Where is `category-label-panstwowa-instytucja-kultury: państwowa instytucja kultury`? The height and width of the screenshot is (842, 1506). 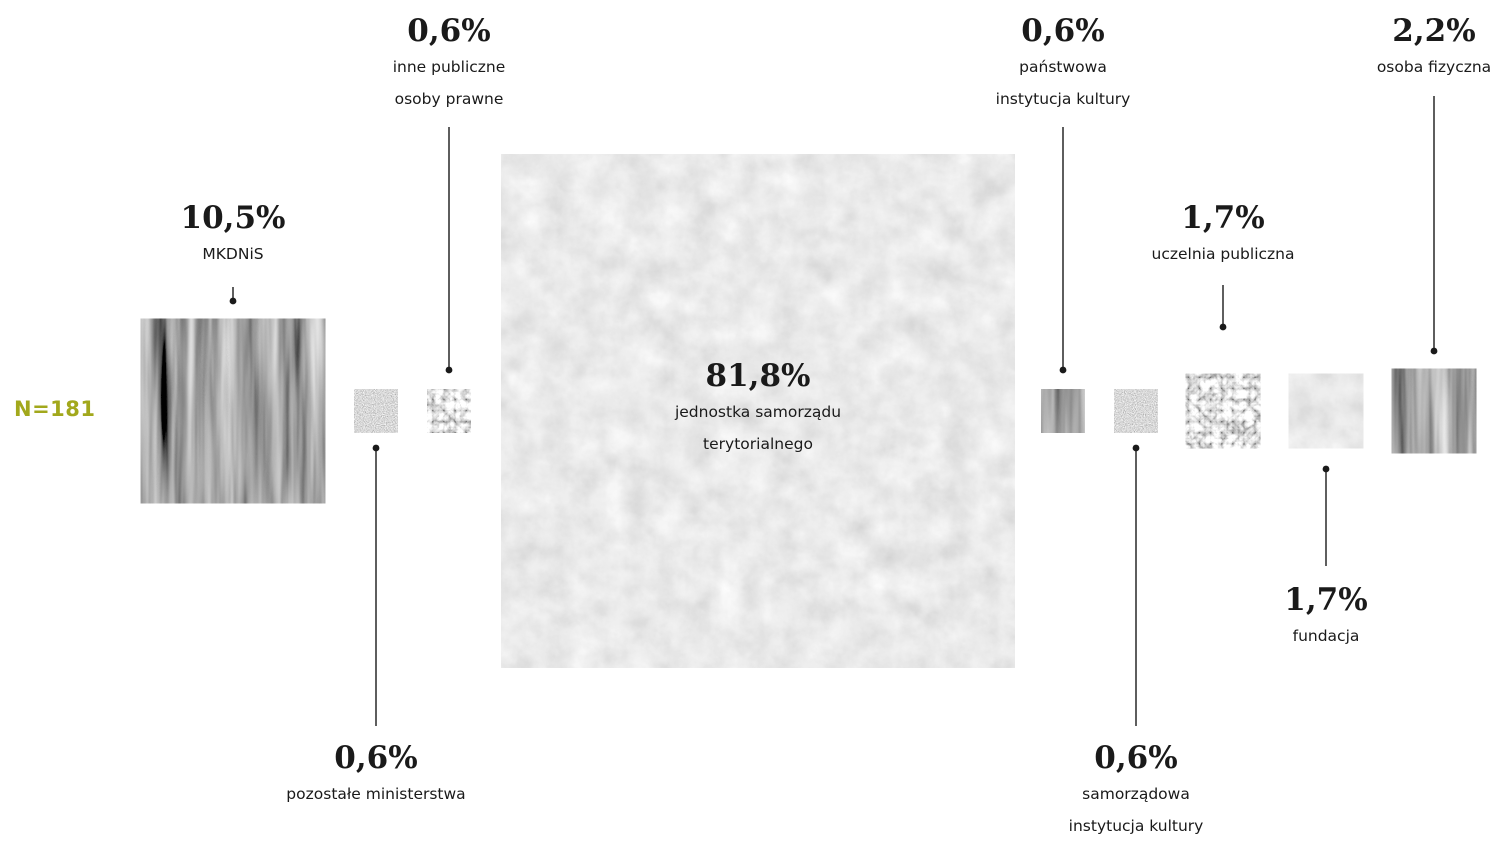 category-label-panstwowa-instytucja-kultury: państwowa instytucja kultury is located at coordinates (1063, 83).